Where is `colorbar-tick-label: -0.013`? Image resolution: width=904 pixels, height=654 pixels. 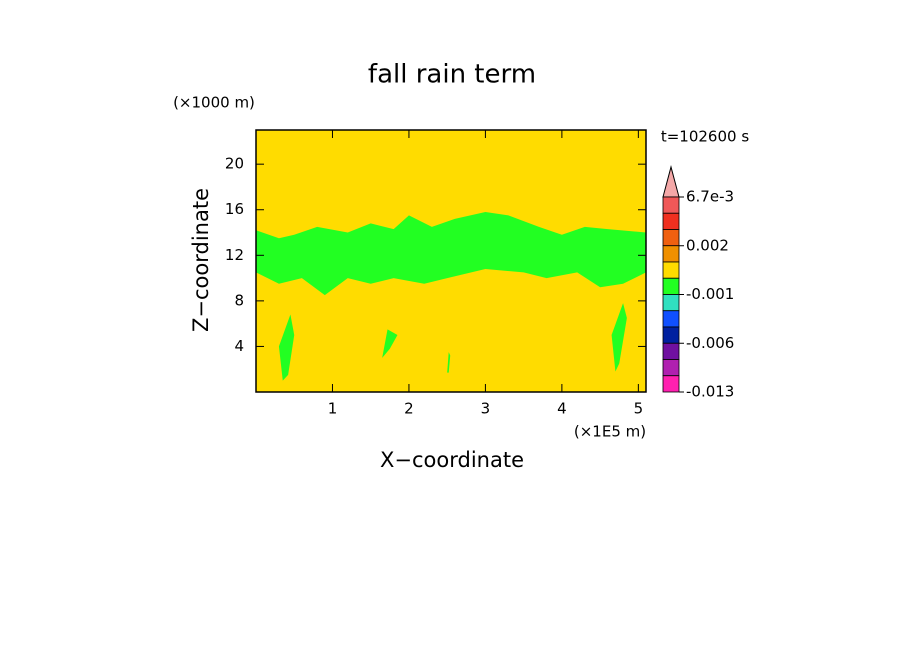
colorbar-tick-label: -0.013 is located at coordinates (710, 392).